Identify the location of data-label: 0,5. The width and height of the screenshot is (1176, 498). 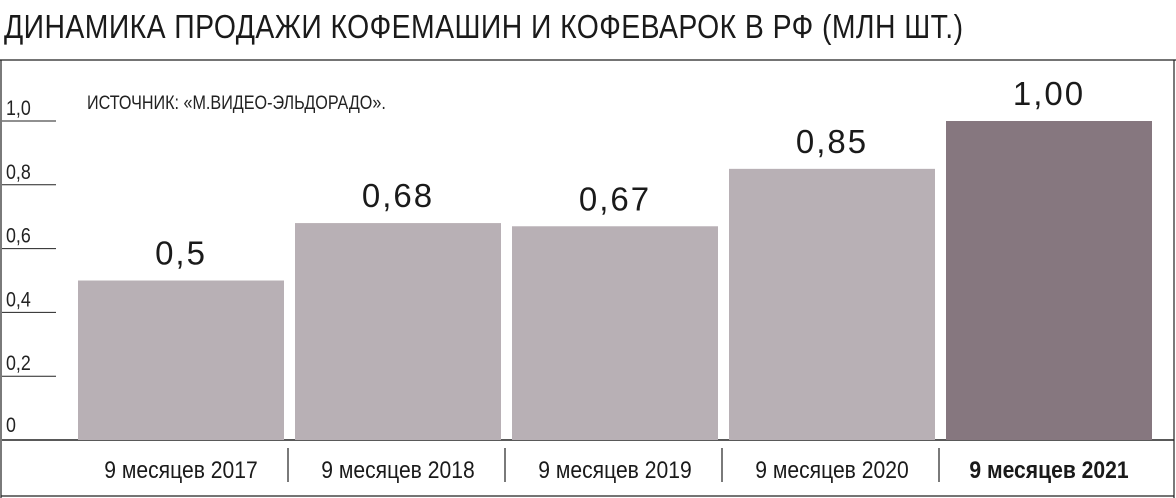
(181, 253).